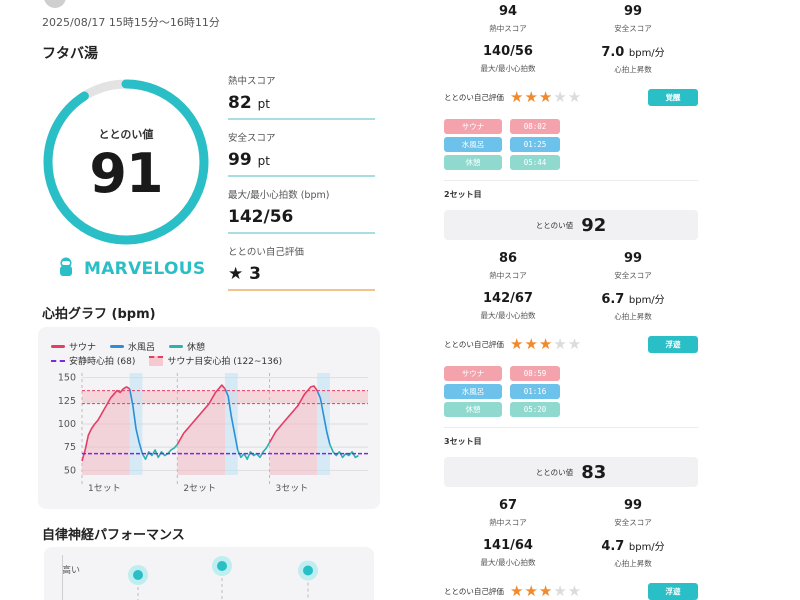 This screenshot has height=600, width=800. What do you see at coordinates (131, 22) in the screenshot?
I see `session-datetime: 2025/08/17 15時15分～16時11分` at bounding box center [131, 22].